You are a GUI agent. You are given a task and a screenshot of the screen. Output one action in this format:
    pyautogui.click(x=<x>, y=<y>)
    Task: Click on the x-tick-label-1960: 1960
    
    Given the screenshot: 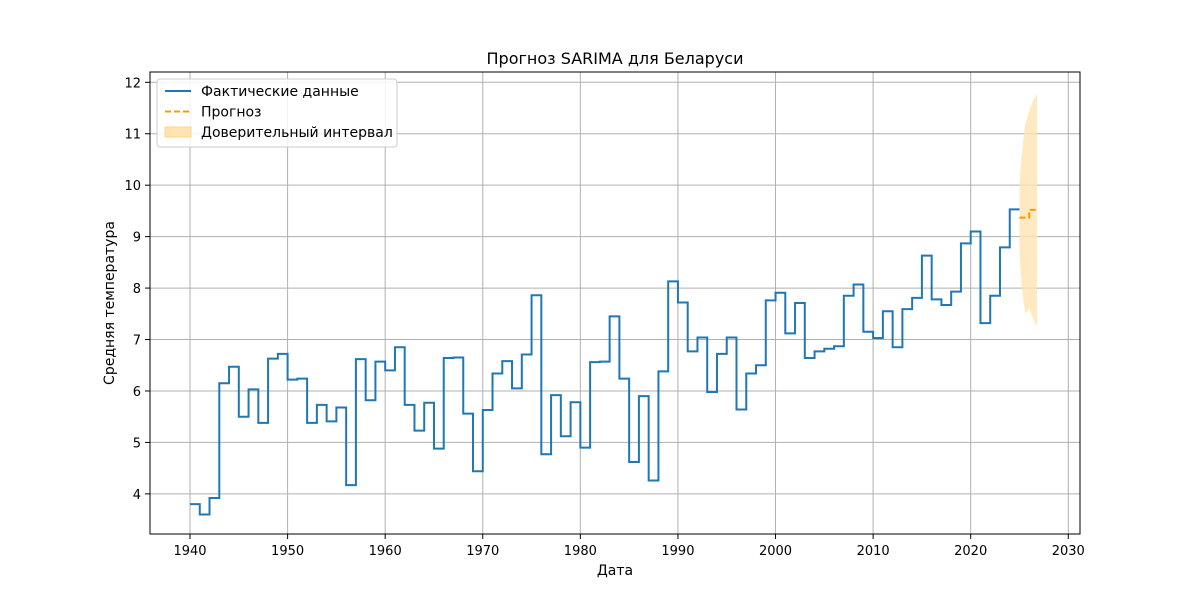 What is the action you would take?
    pyautogui.click(x=385, y=551)
    